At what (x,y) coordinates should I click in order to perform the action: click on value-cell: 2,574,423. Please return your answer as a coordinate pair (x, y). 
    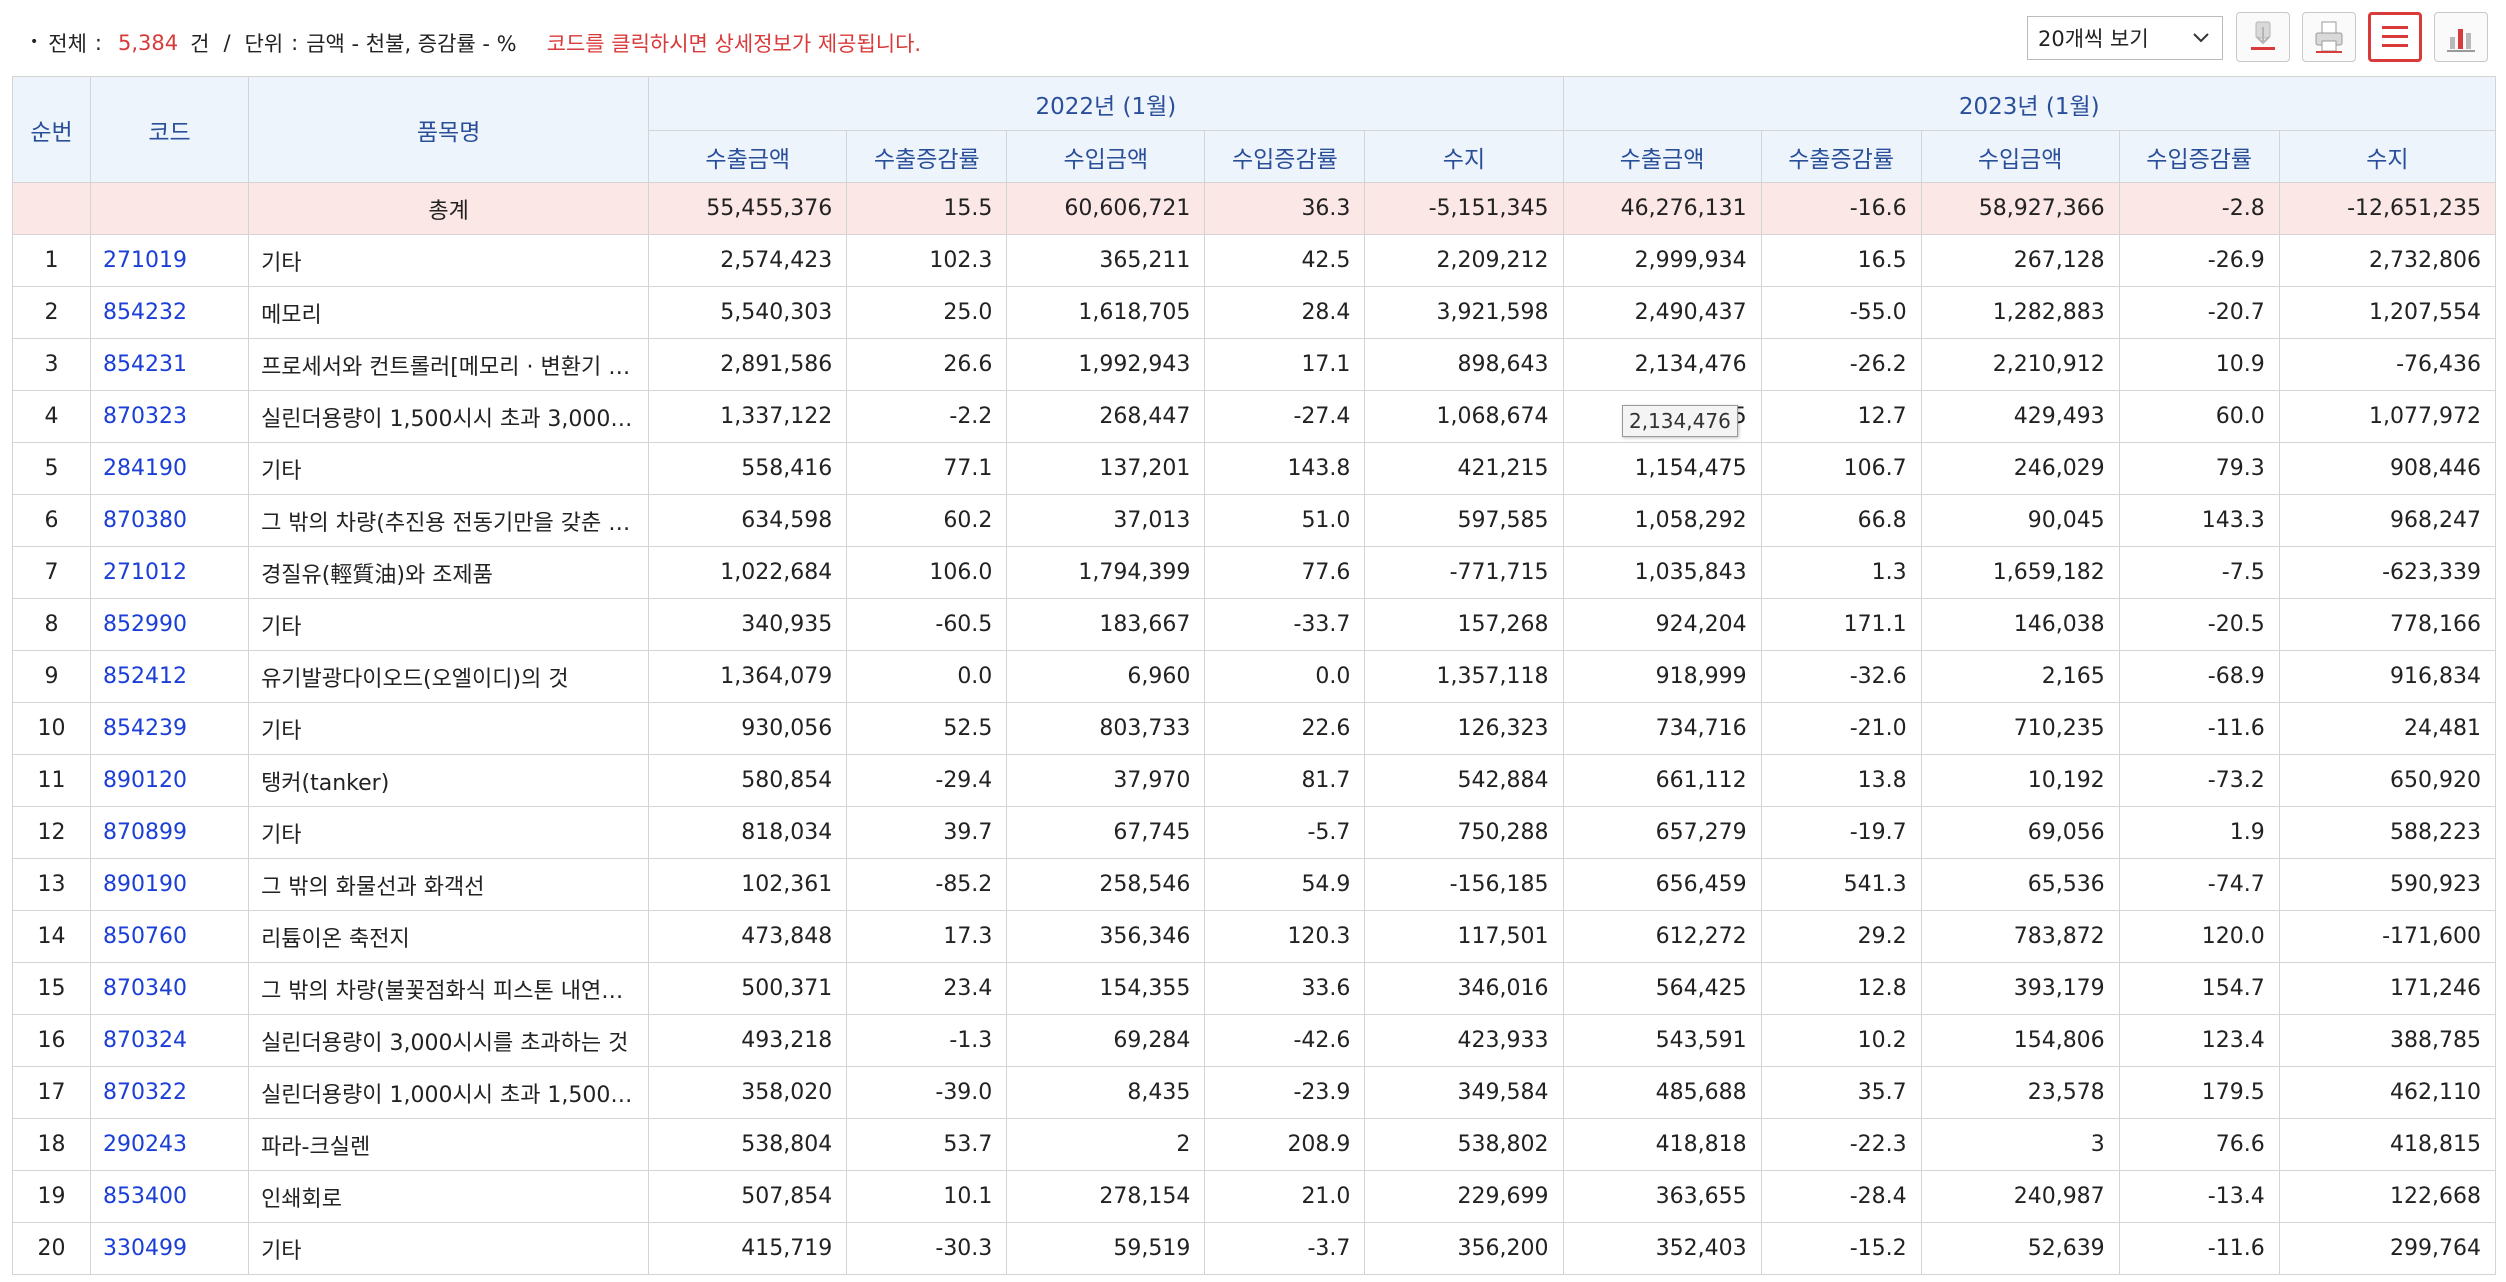
    Looking at the image, I should click on (748, 260).